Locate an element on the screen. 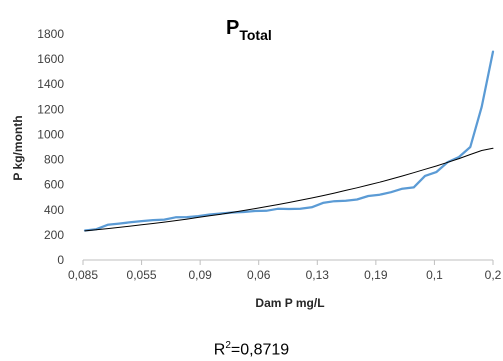  r-squared-value: =0,8719 is located at coordinates (260, 350).